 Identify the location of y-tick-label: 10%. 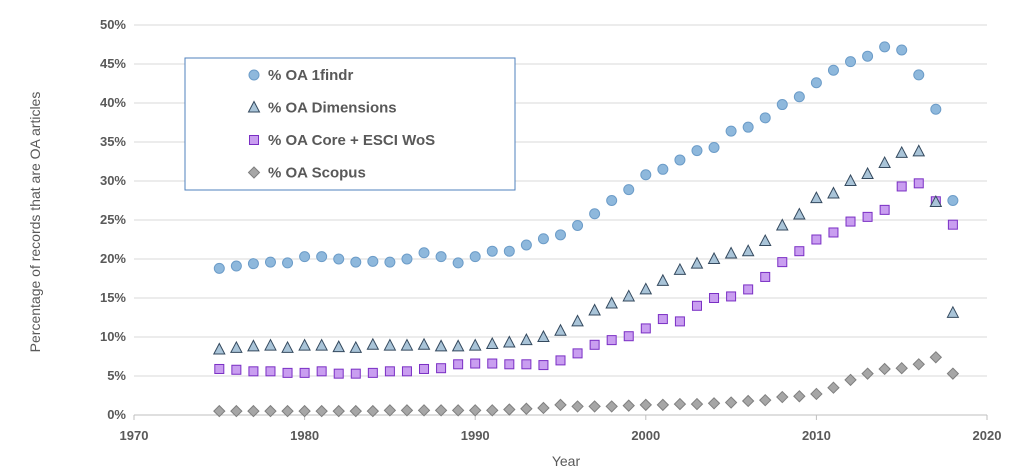
(113, 336).